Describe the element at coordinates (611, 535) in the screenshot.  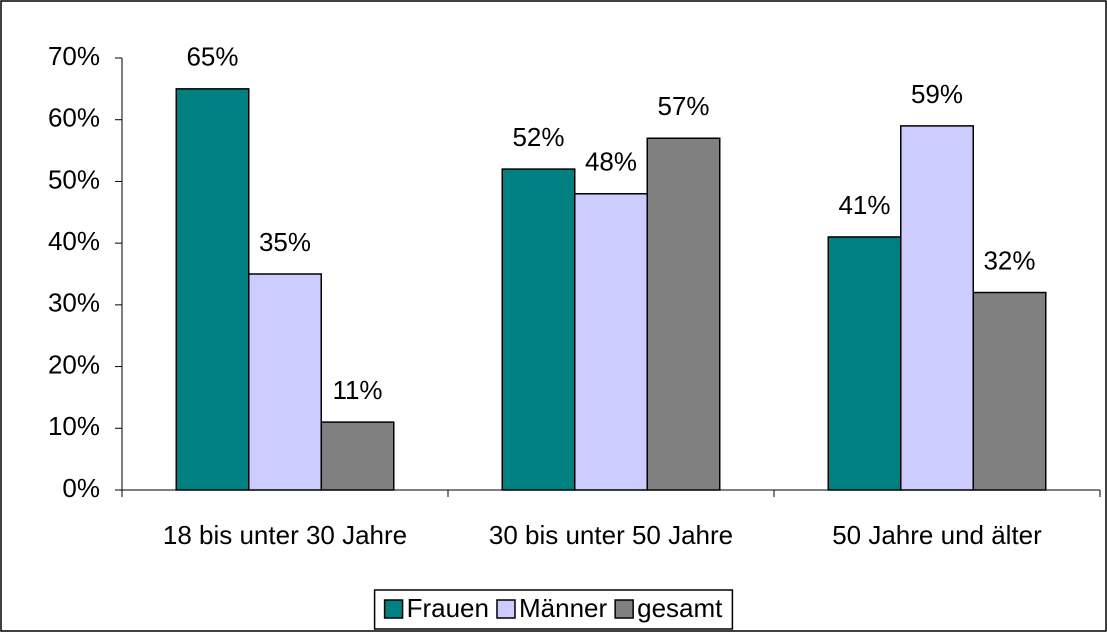
I see `x-tick-label: 30 bis unter 50 Jahre` at that location.